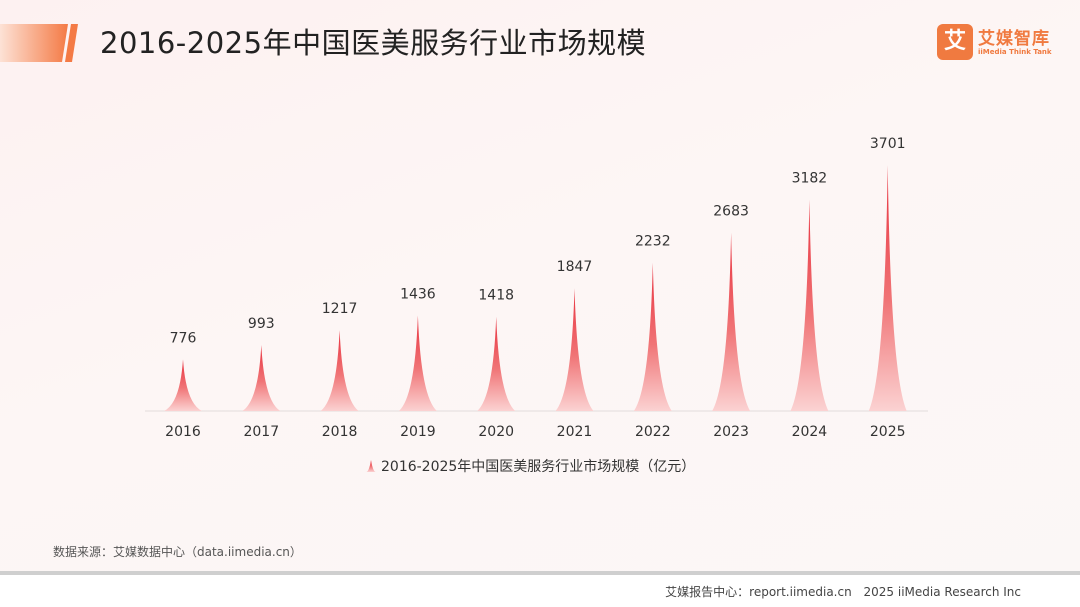 This screenshot has width=1080, height=607. I want to click on legend-marker-icon, so click(371, 466).